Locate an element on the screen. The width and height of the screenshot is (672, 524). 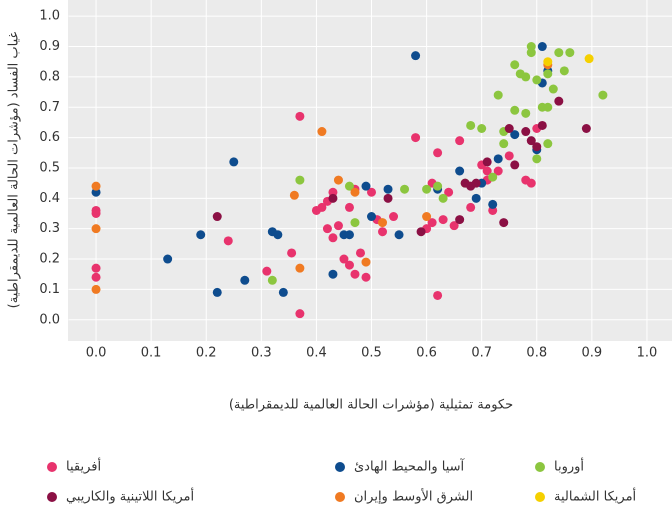
x-tick-label: 0.5 is located at coordinates (371, 353).